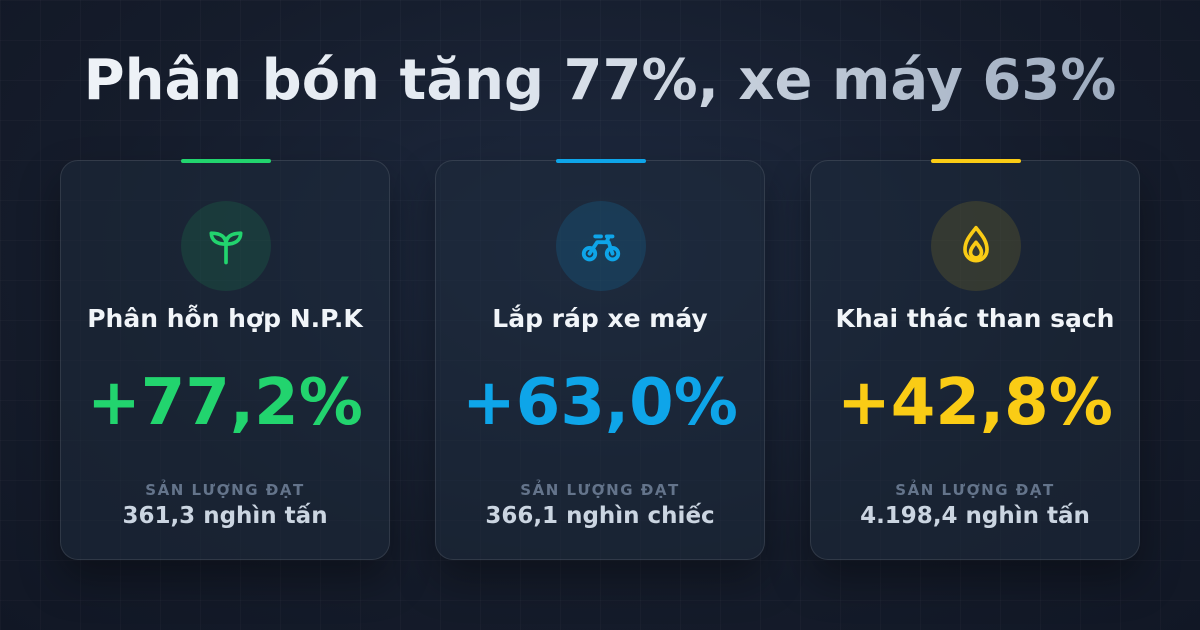 Image resolution: width=1200 pixels, height=630 pixels. What do you see at coordinates (225, 516) in the screenshot?
I see `card-output: 361,3 nghìn tấn` at bounding box center [225, 516].